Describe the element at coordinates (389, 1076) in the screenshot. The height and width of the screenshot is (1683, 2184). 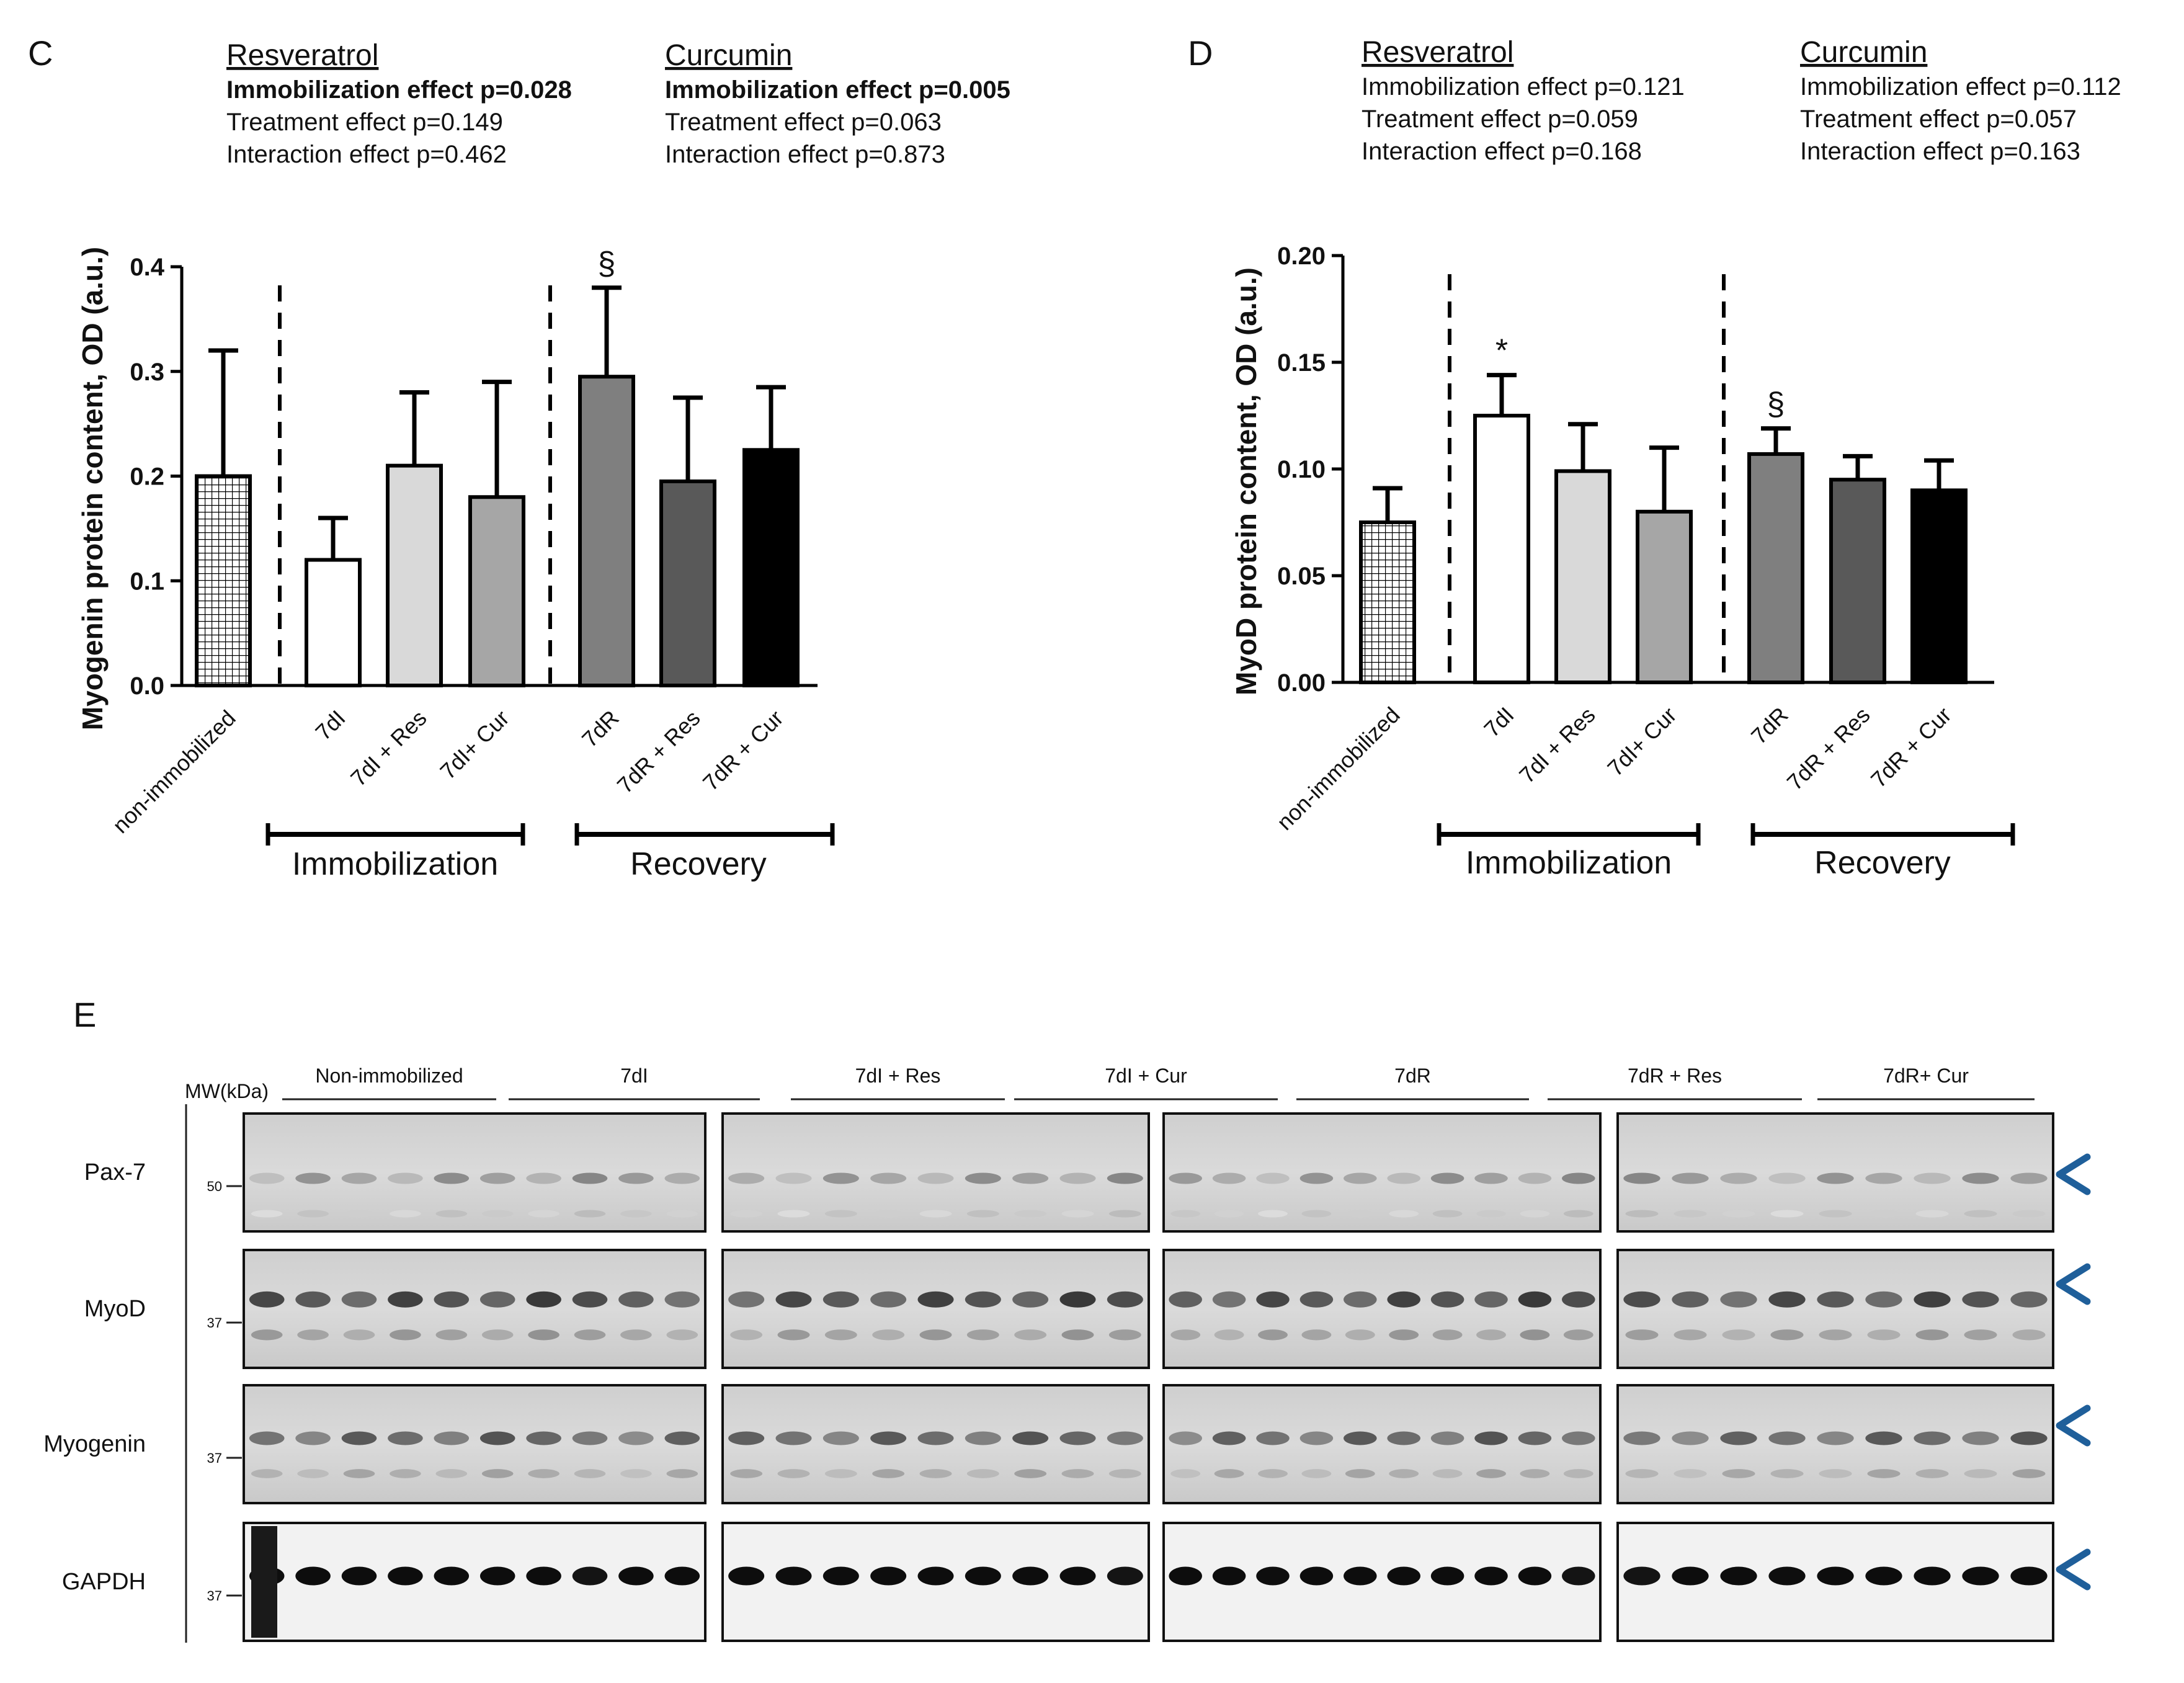
I see `blot-group-label: Non-immobilized` at that location.